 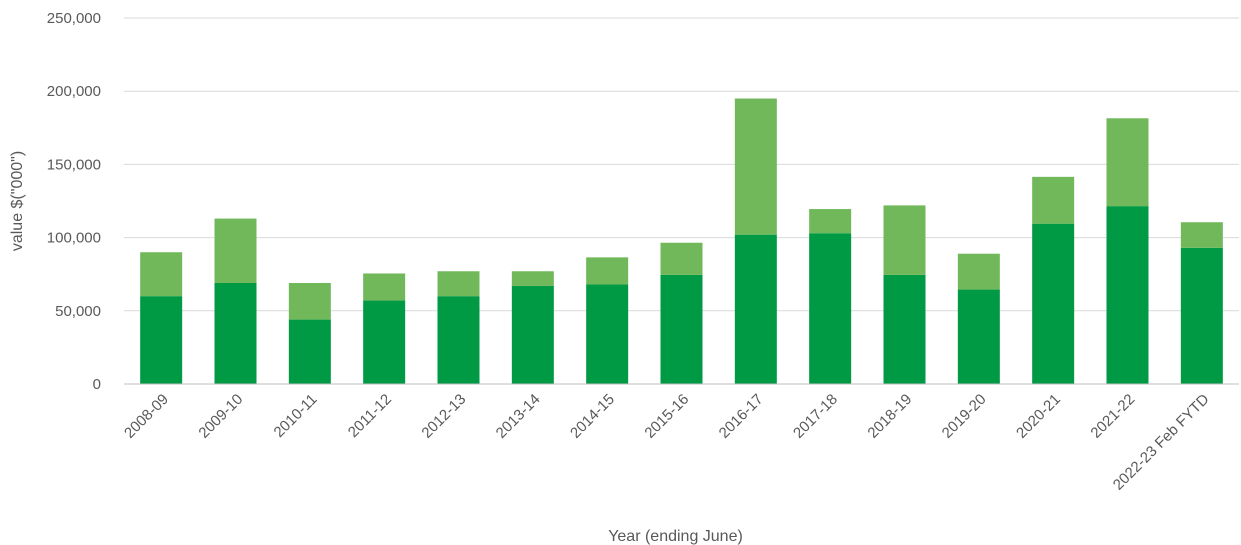 What do you see at coordinates (74, 164) in the screenshot?
I see `y-tick-label: 150,000` at bounding box center [74, 164].